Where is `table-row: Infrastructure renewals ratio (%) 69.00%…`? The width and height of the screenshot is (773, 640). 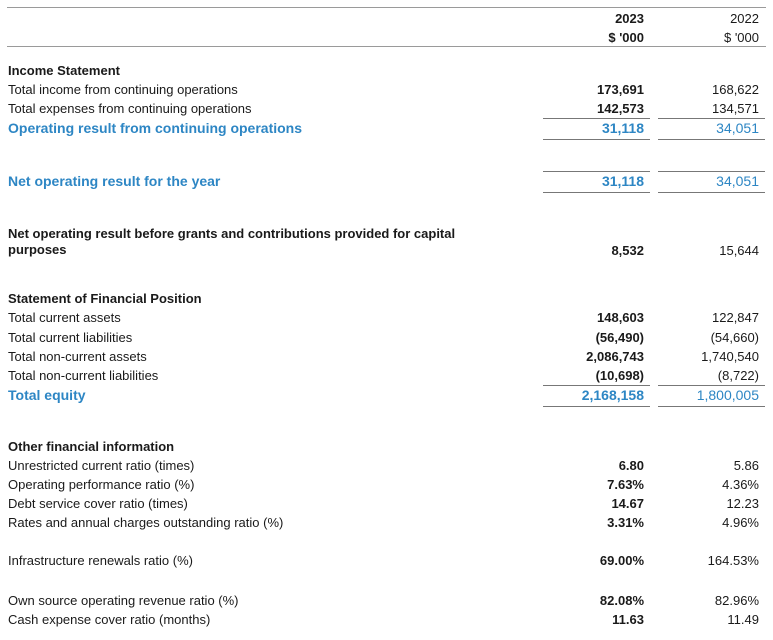
table-row: Infrastructure renewals ratio (%) 69.00%… is located at coordinates (383, 560).